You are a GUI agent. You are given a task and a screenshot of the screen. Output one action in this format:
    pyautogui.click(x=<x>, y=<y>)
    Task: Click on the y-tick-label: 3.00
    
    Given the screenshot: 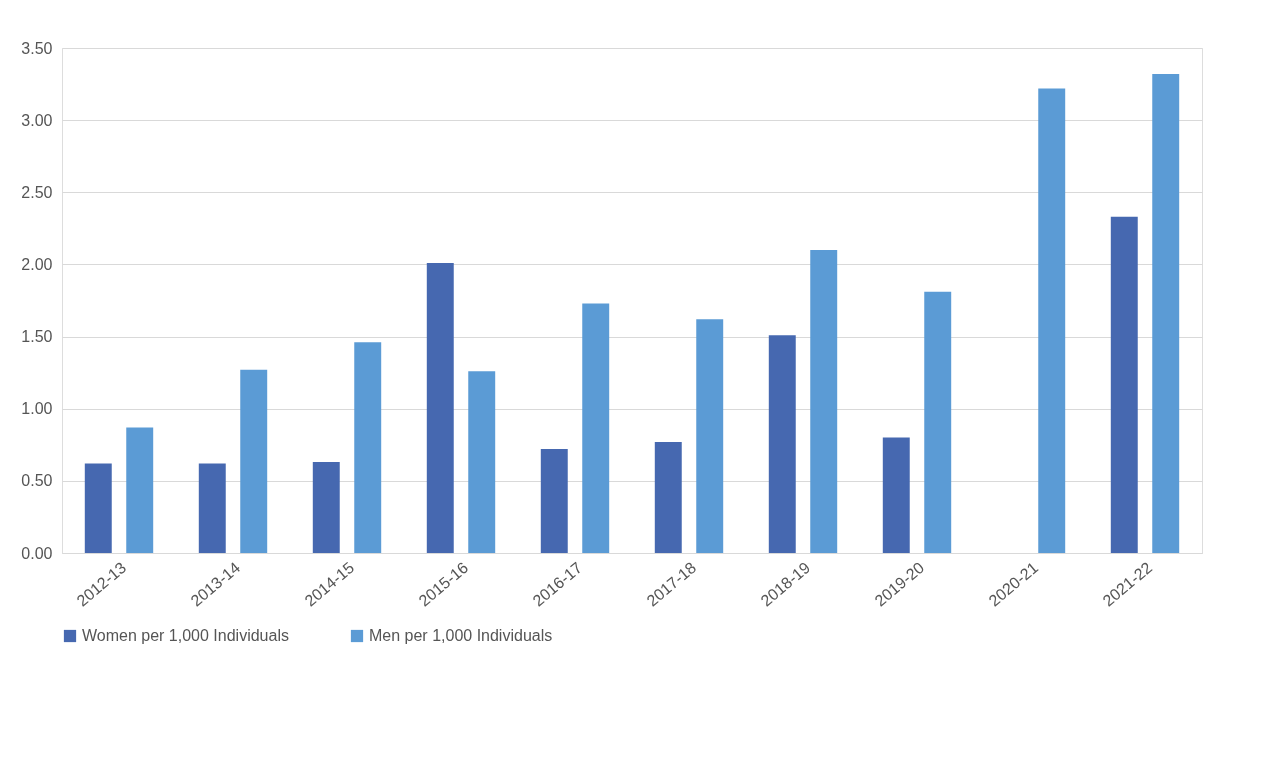 What is the action you would take?
    pyautogui.click(x=37, y=120)
    